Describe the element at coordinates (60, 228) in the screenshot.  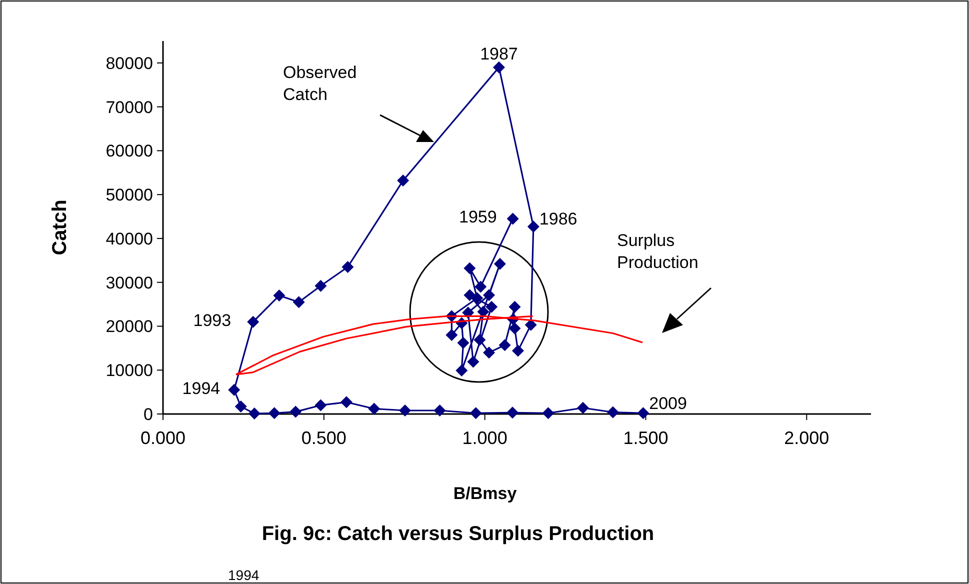
I see `y-axis-title: Catch` at that location.